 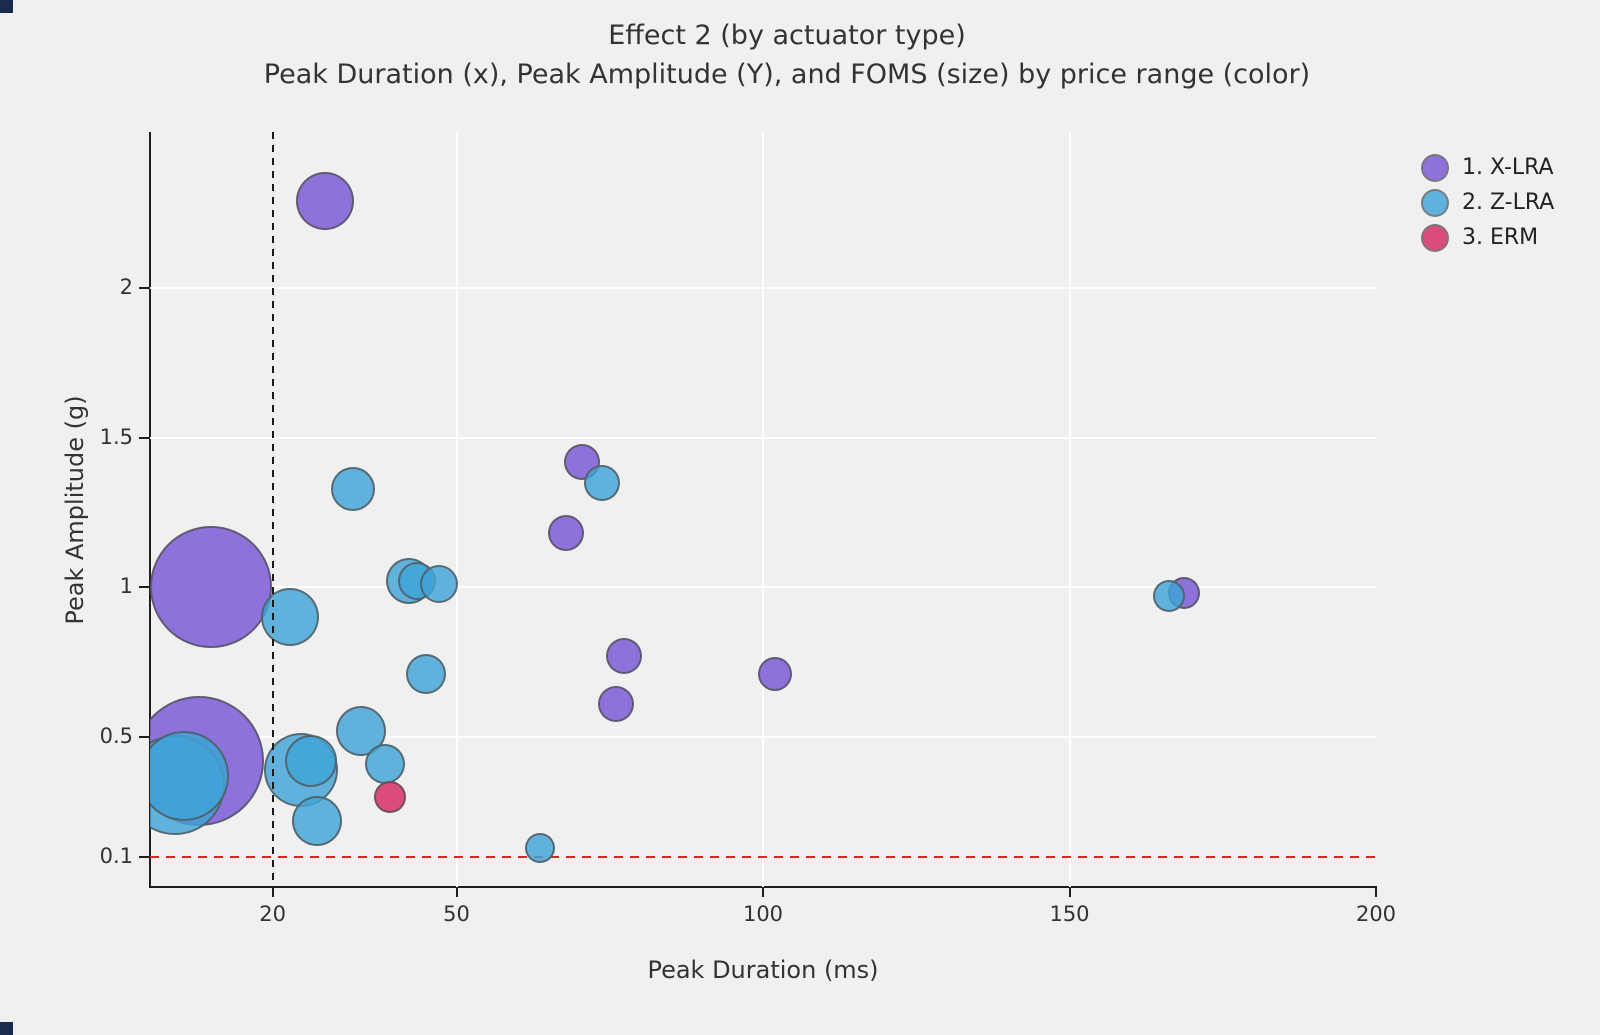 I want to click on legend-item-erm: 3. ERM, so click(x=1487, y=237).